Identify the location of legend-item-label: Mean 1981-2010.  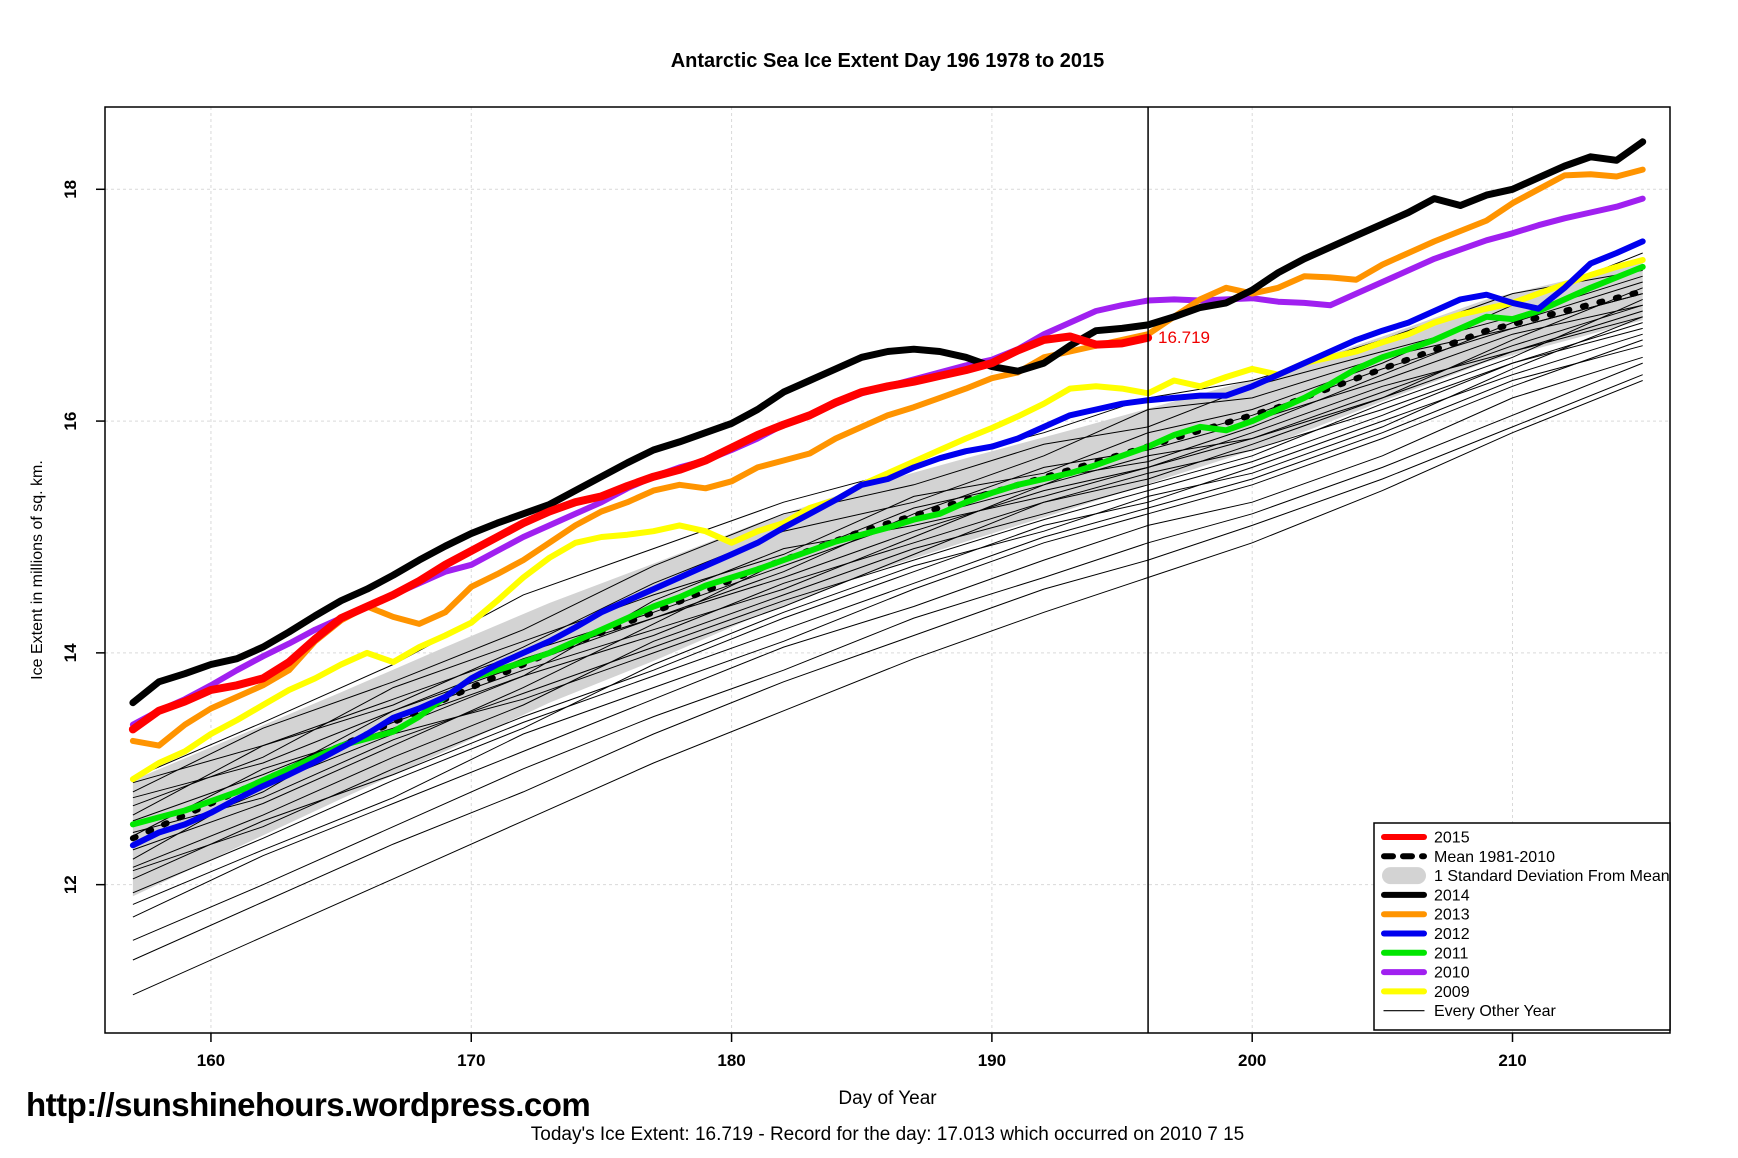
(1494, 857).